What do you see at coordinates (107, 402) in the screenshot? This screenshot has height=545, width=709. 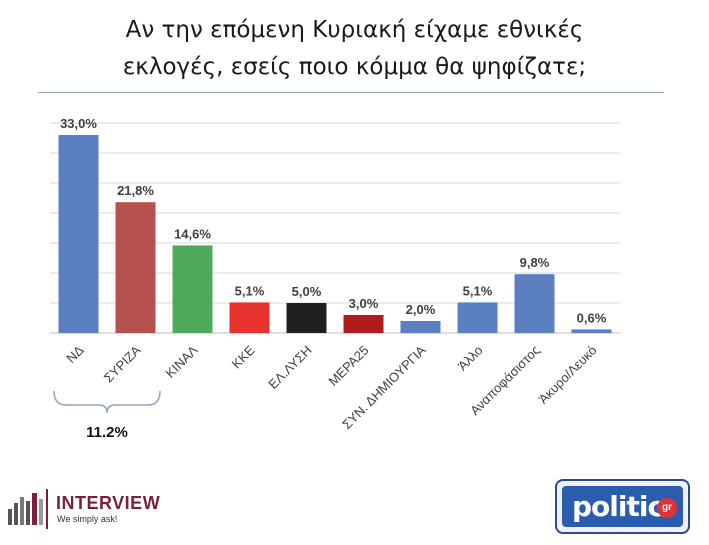 I see `group-bracket` at bounding box center [107, 402].